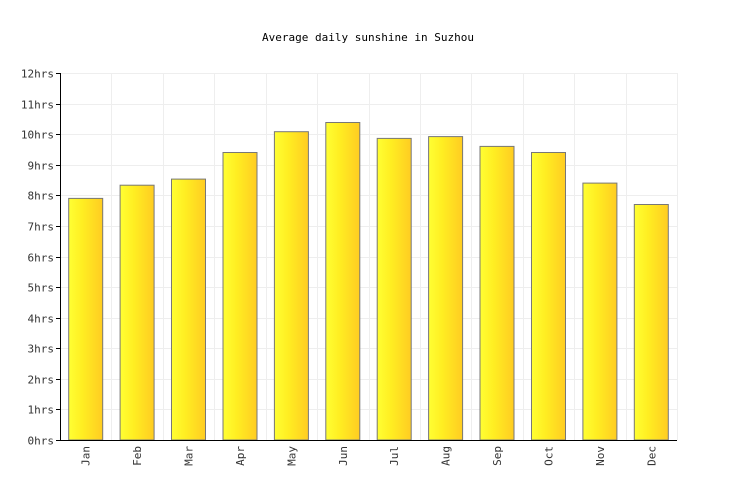 The width and height of the screenshot is (736, 500). I want to click on x-tick-label: Jun, so click(343, 456).